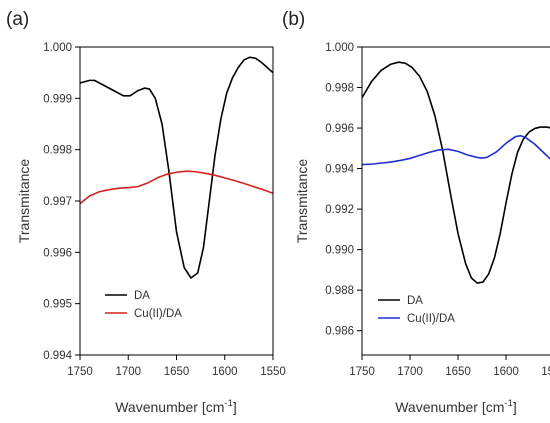  Describe the element at coordinates (293, 19) in the screenshot. I see `panel-label: (b)` at that location.